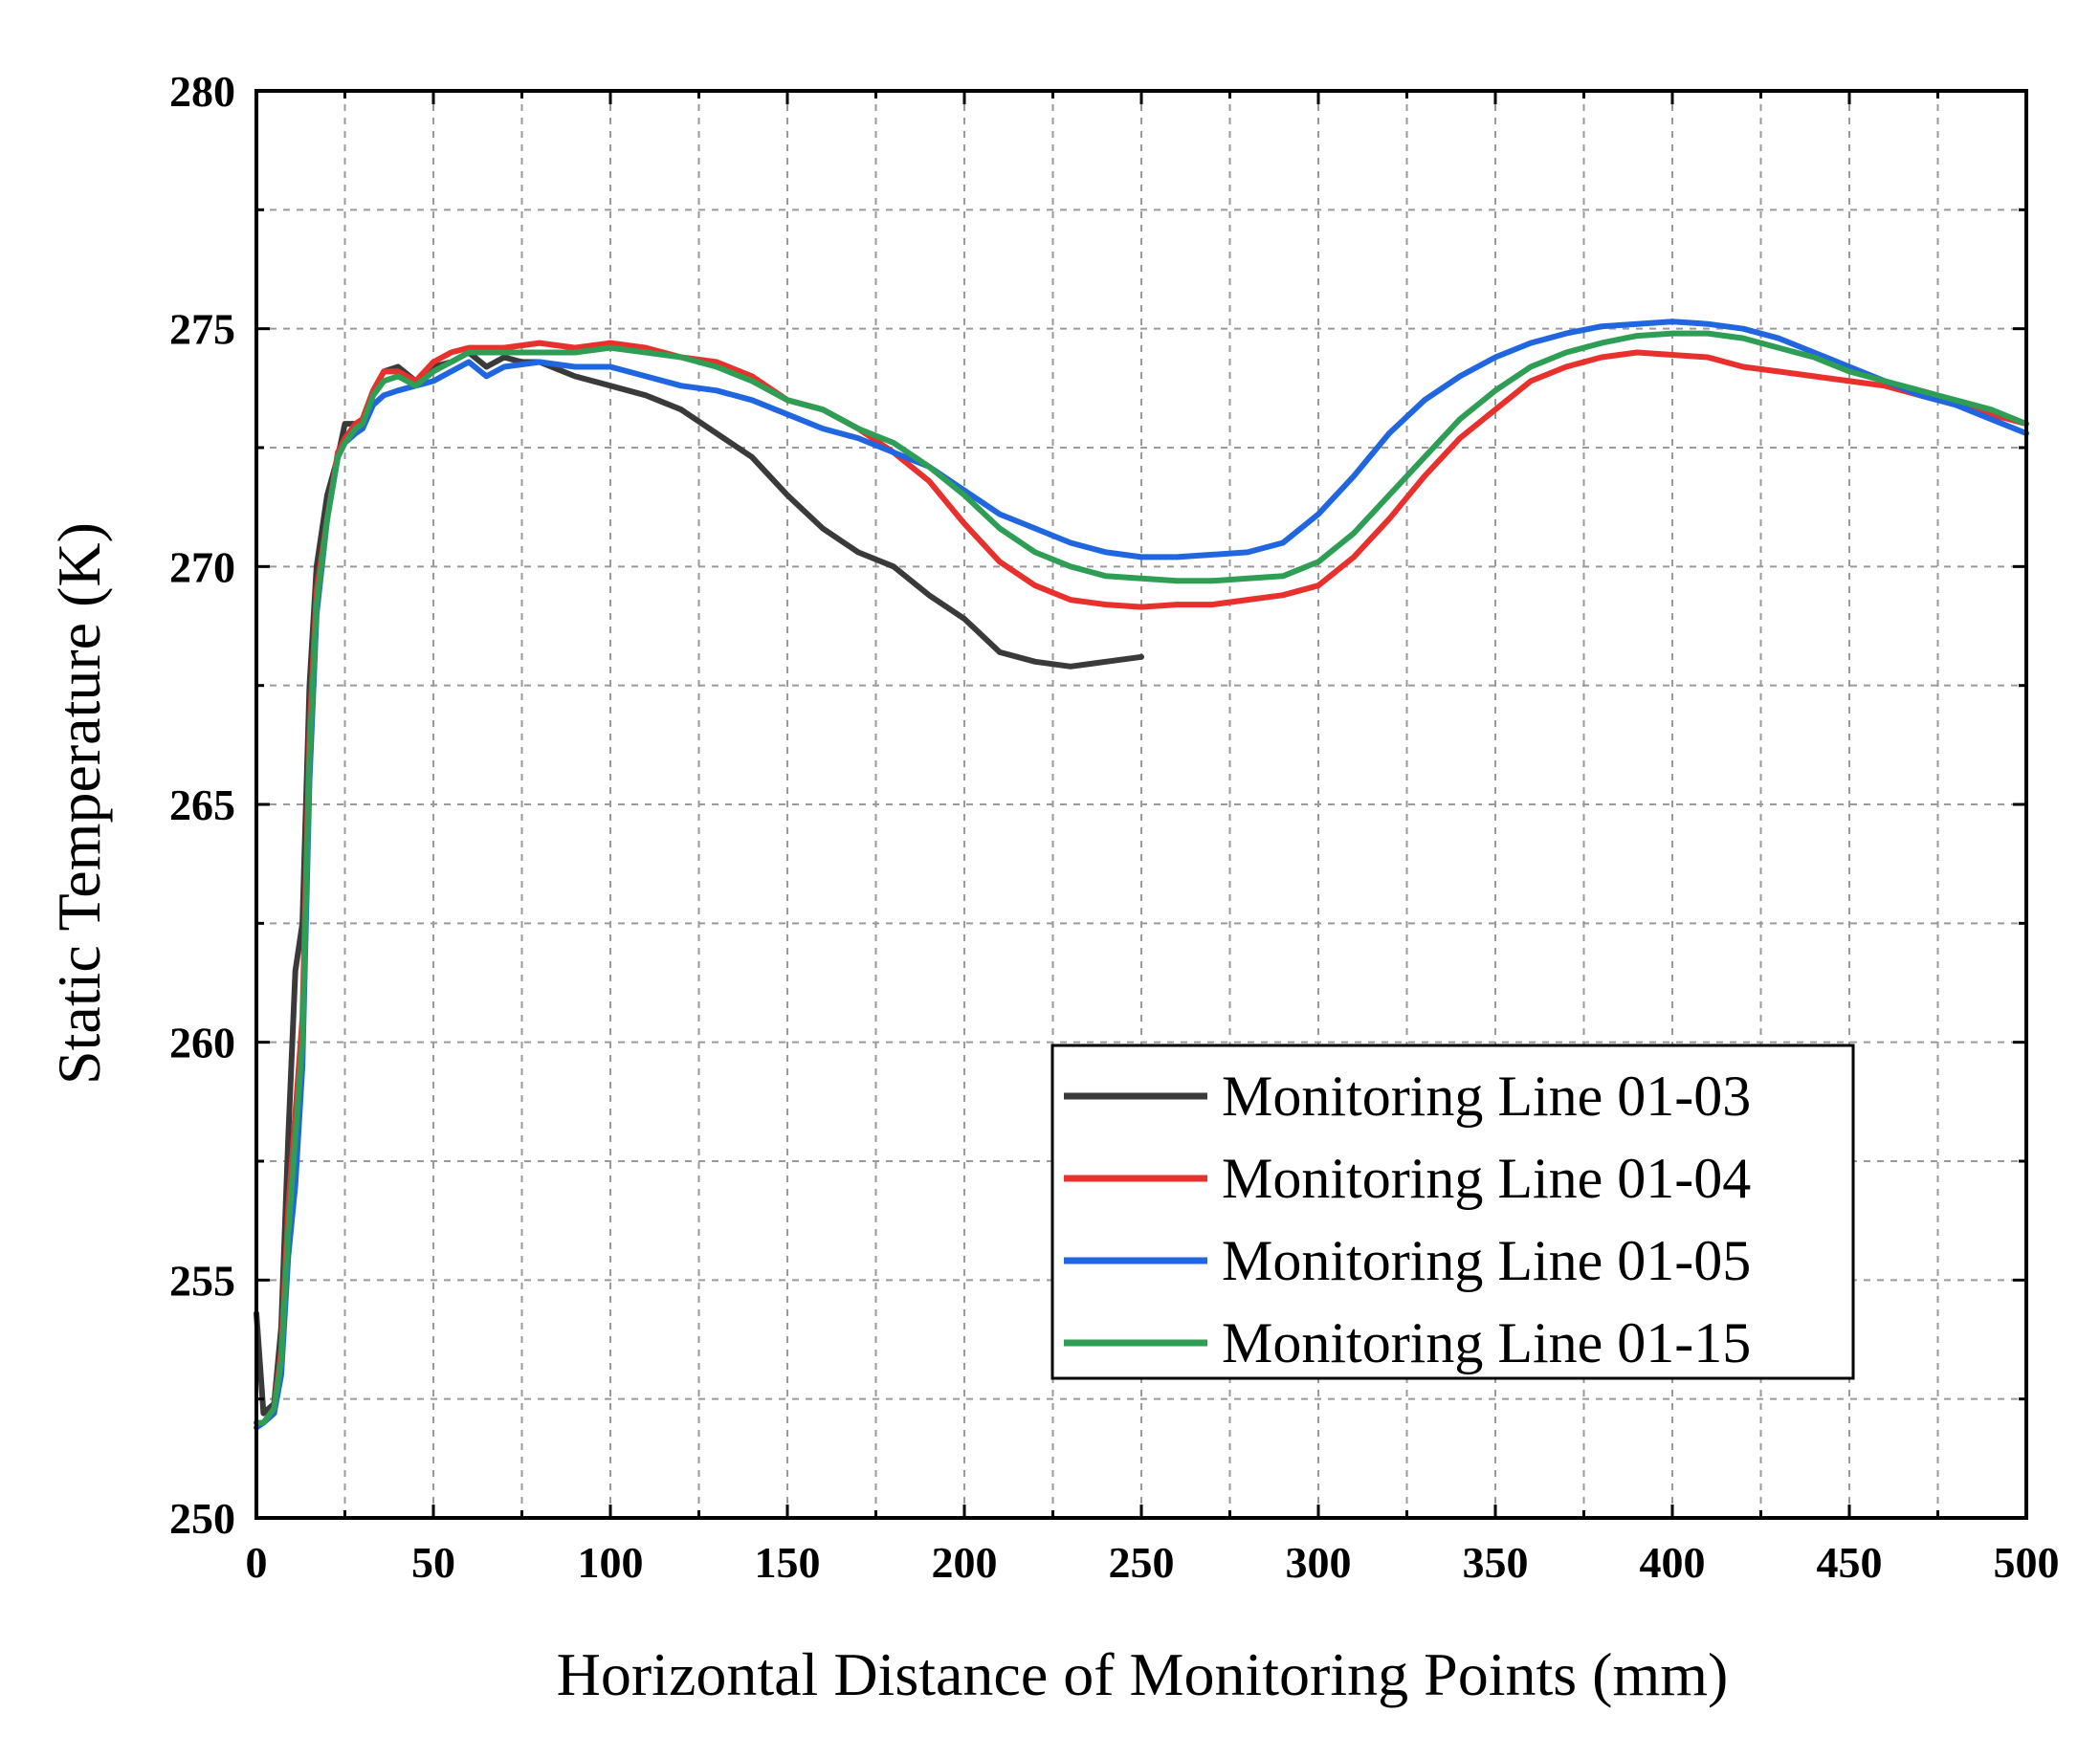 The width and height of the screenshot is (2100, 1758). Describe the element at coordinates (257, 1562) in the screenshot. I see `x-tick-label: 0` at that location.